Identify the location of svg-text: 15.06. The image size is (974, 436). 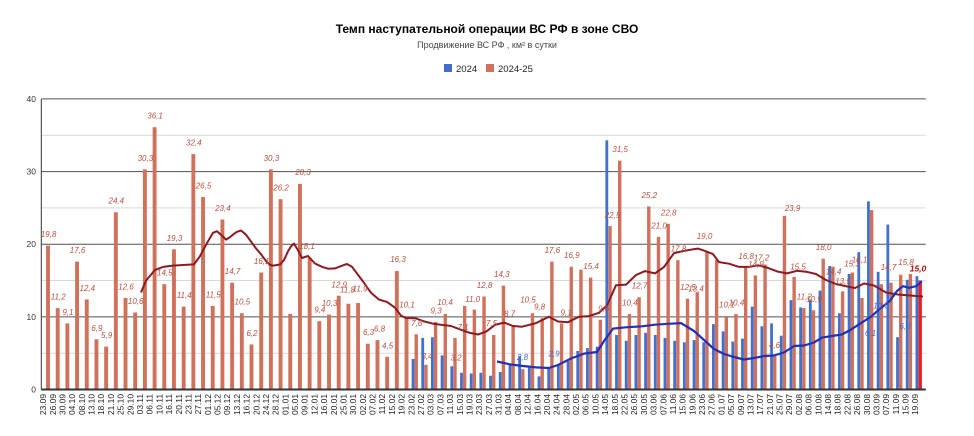
(683, 404).